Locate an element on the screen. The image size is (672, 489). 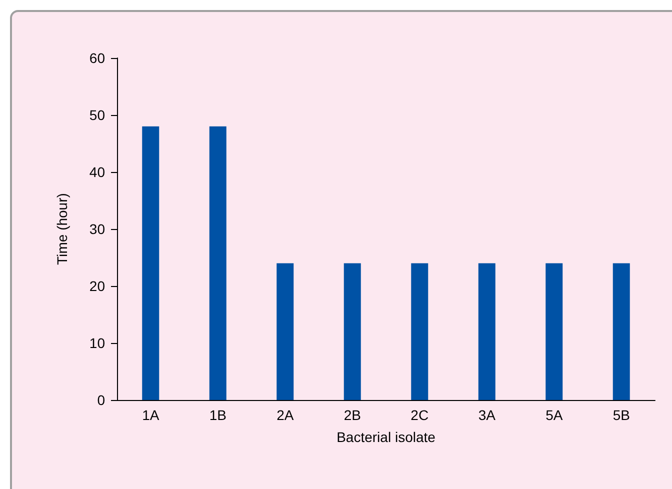
x-tick-label: 5B is located at coordinates (621, 415).